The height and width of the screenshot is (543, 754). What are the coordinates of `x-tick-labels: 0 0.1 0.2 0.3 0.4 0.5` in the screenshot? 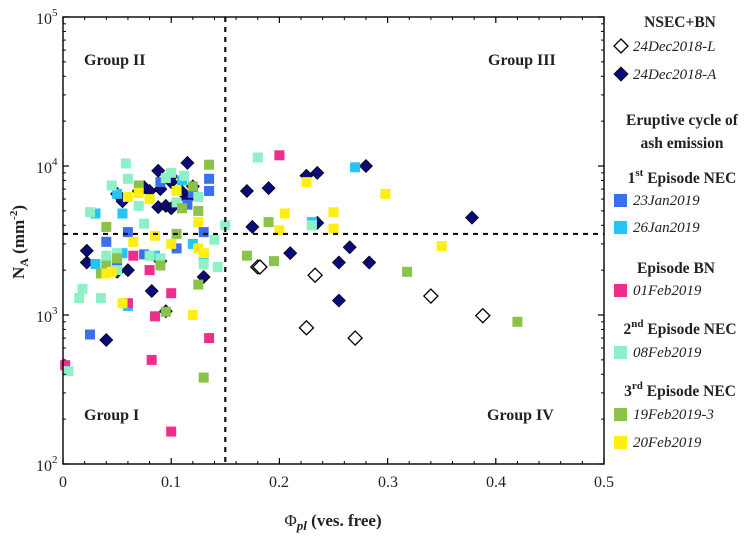 It's located at (336, 482).